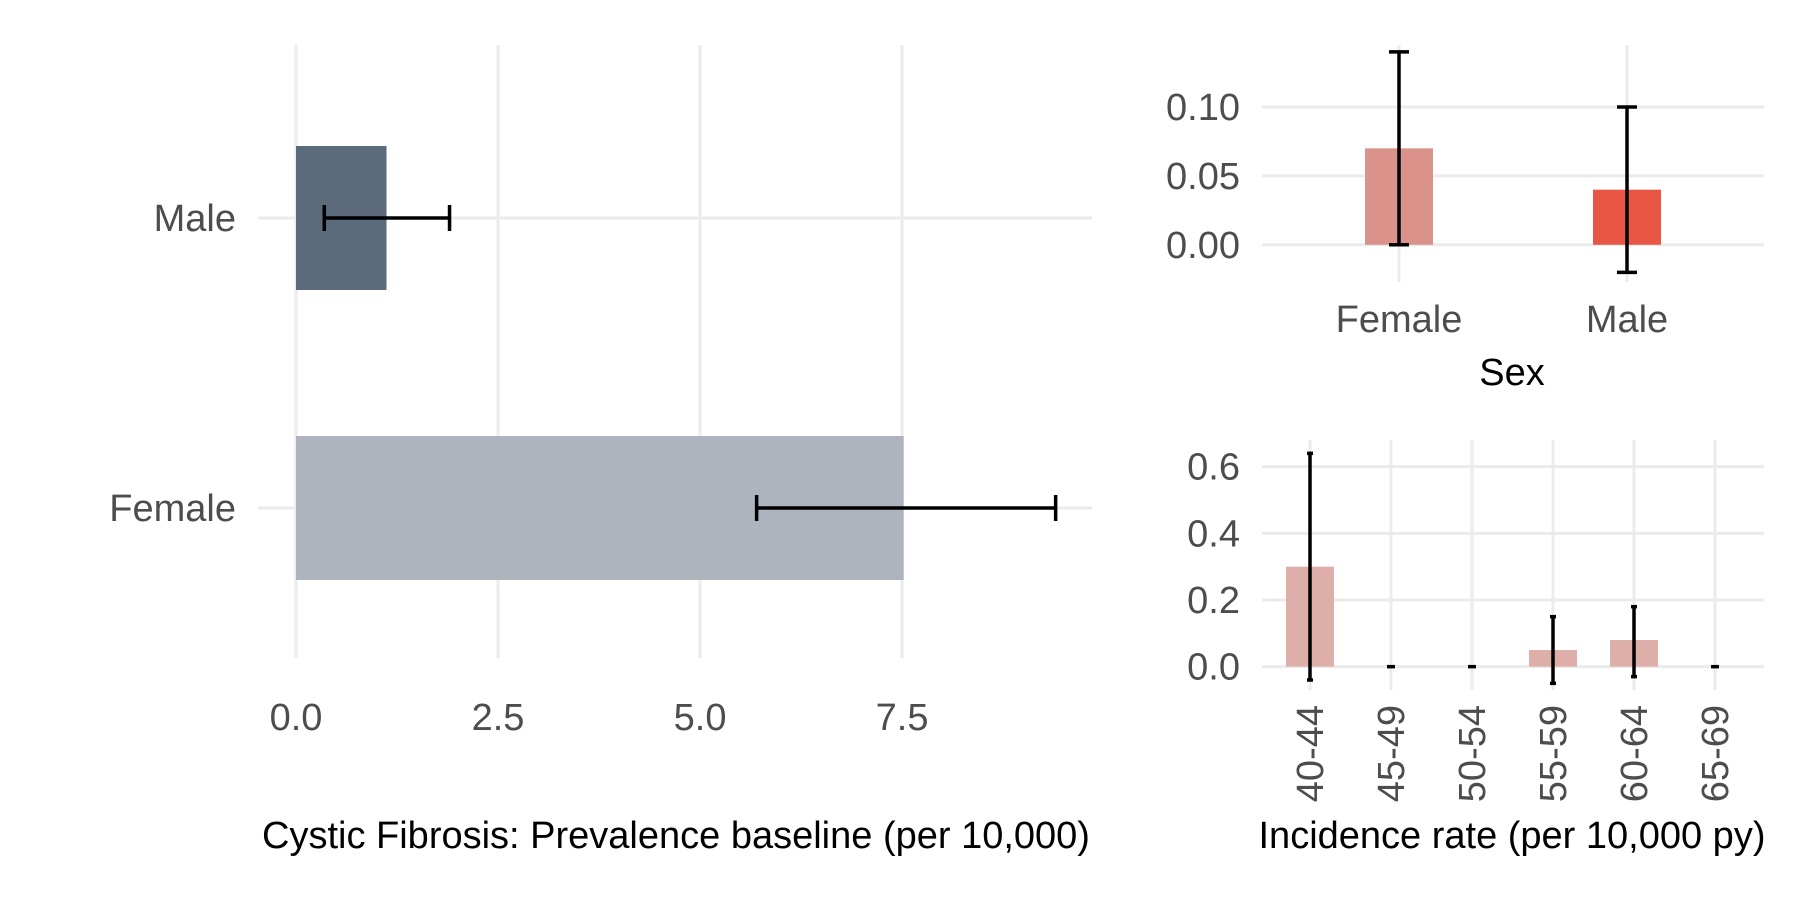 This screenshot has width=1800, height=900. I want to click on y-tick-label: 0.10, so click(1203, 108).